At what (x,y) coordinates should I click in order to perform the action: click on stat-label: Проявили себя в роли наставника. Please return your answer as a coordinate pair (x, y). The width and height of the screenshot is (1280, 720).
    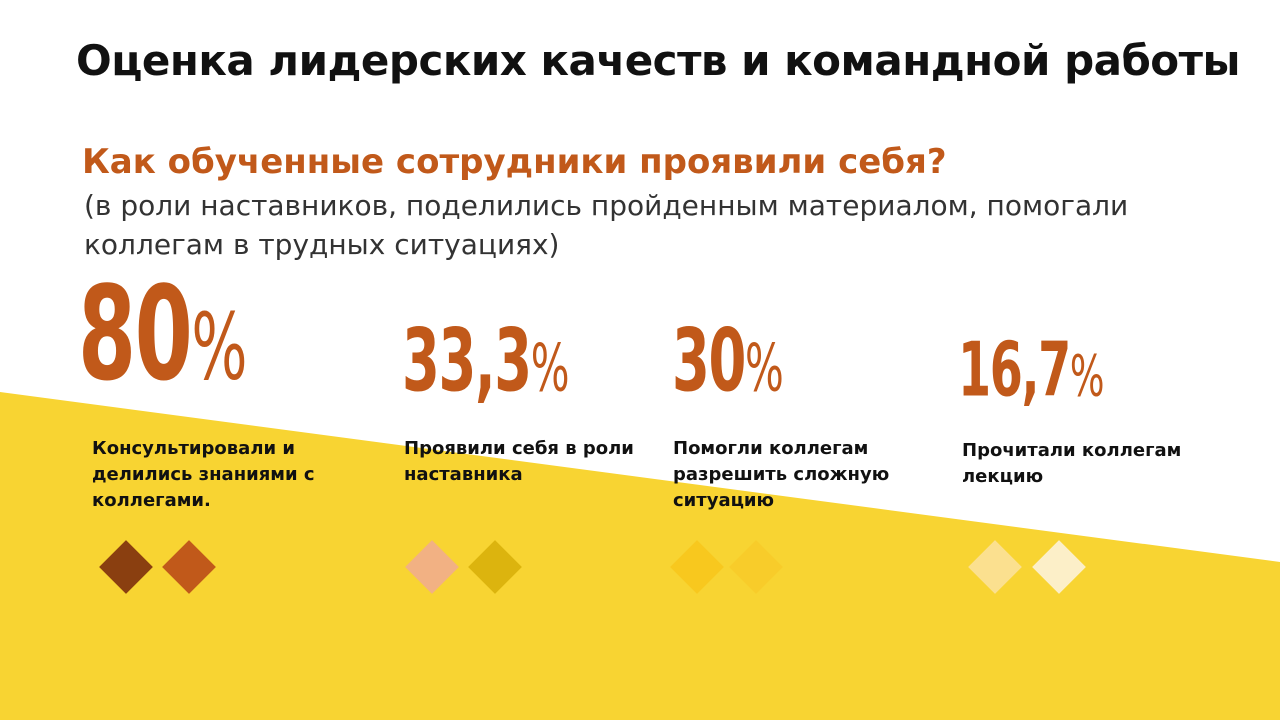
    Looking at the image, I should click on (519, 461).